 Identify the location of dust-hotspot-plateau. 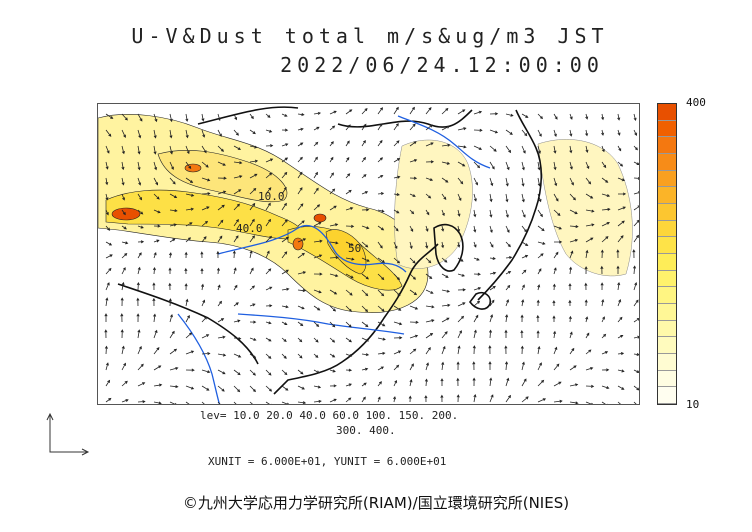
(298, 244).